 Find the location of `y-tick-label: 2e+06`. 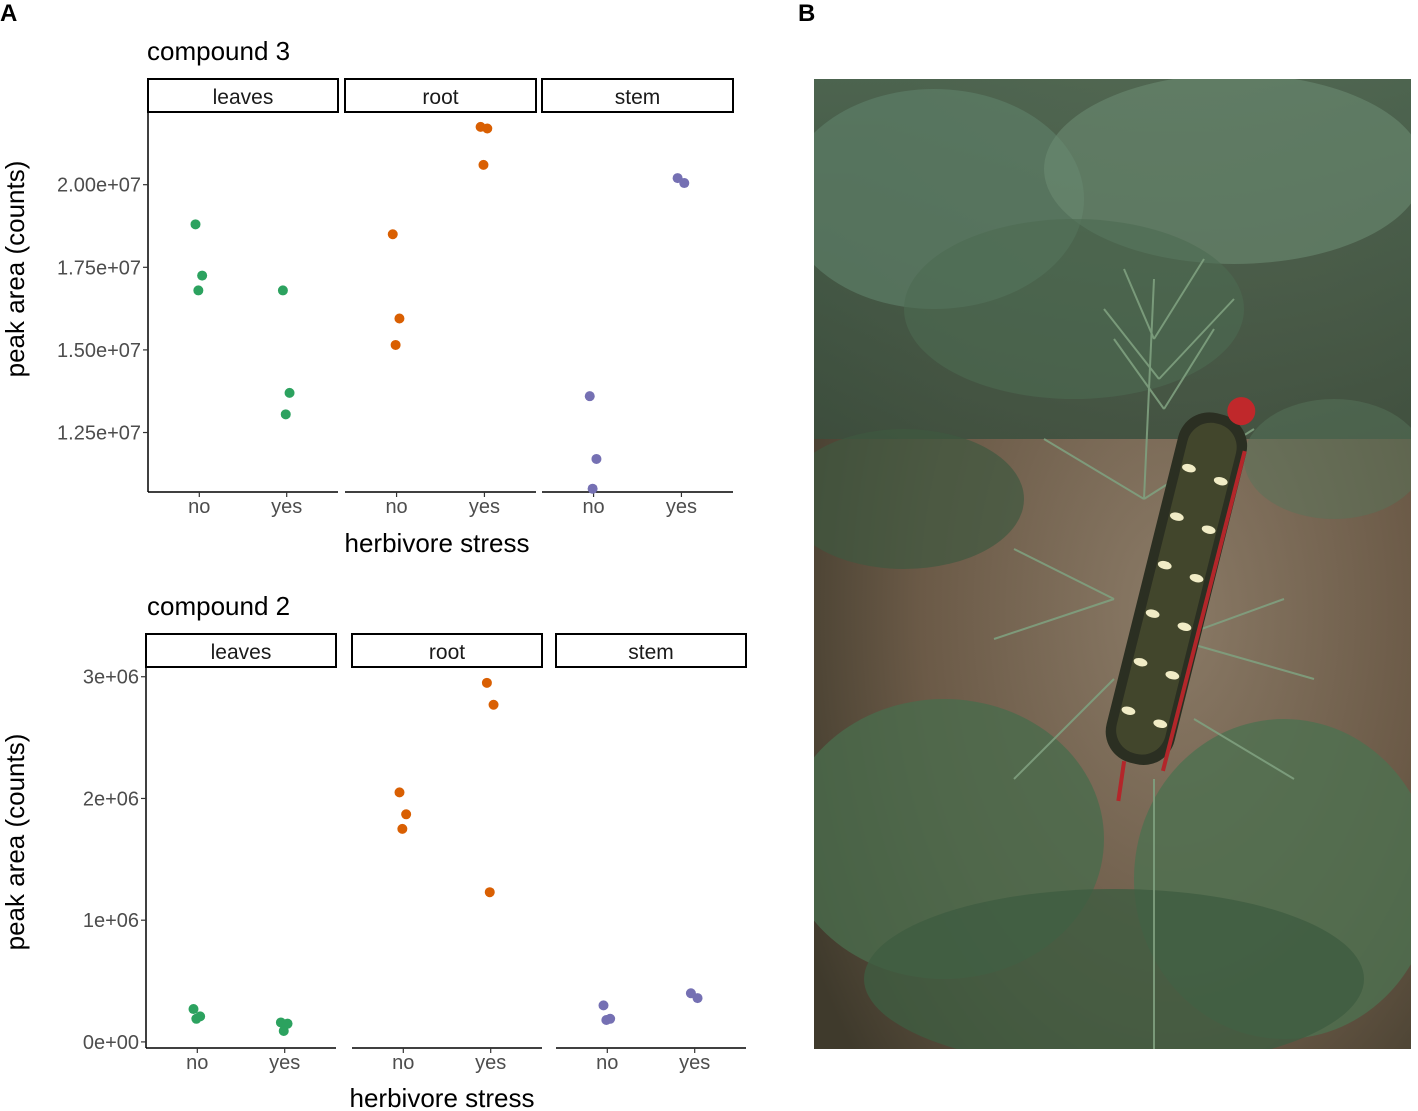

y-tick-label: 2e+06 is located at coordinates (111, 799).